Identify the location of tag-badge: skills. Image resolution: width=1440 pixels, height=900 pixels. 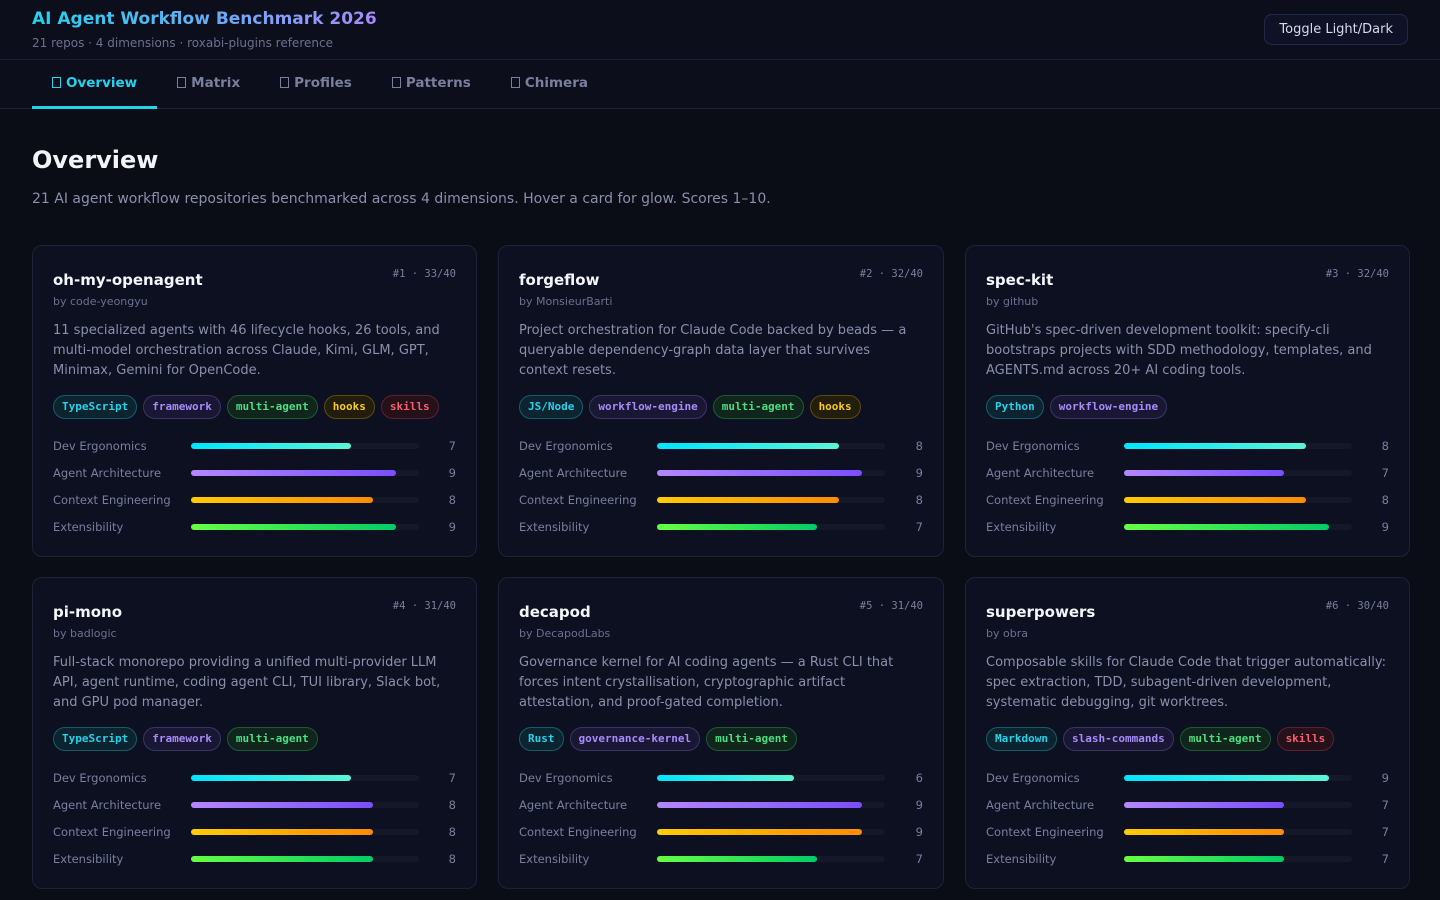
(409, 407).